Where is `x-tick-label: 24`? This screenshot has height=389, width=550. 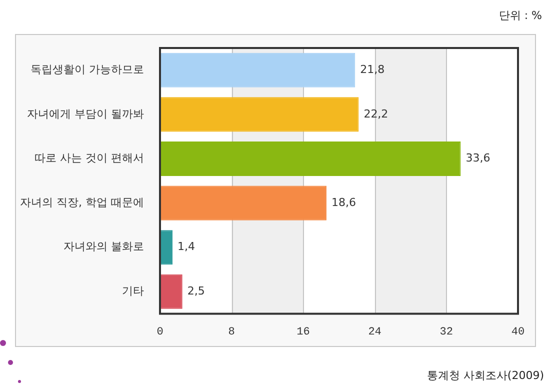
x-tick-label: 24 is located at coordinates (375, 332).